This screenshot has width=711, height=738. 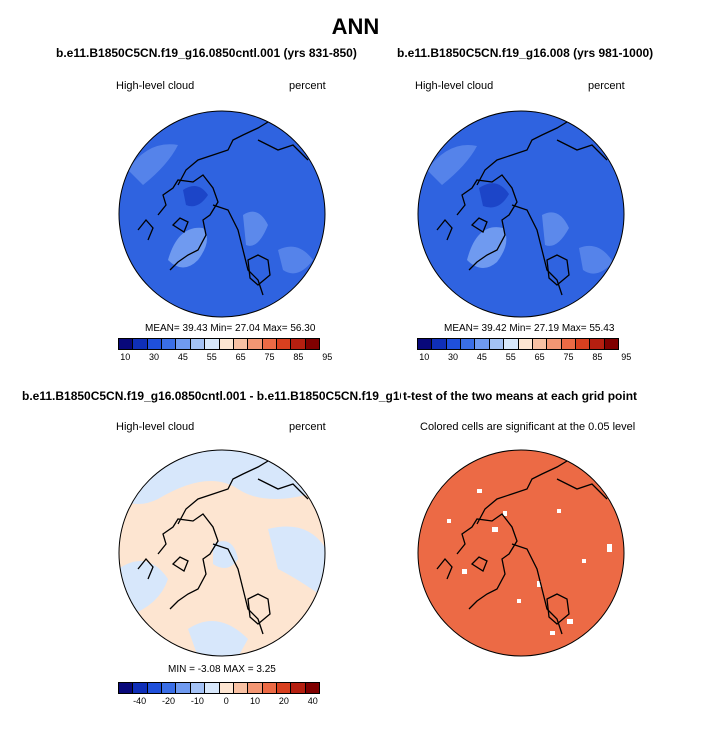 I want to click on stats-bottom-left: MIN = -3.08 MAX = 3.25, so click(x=222, y=669).